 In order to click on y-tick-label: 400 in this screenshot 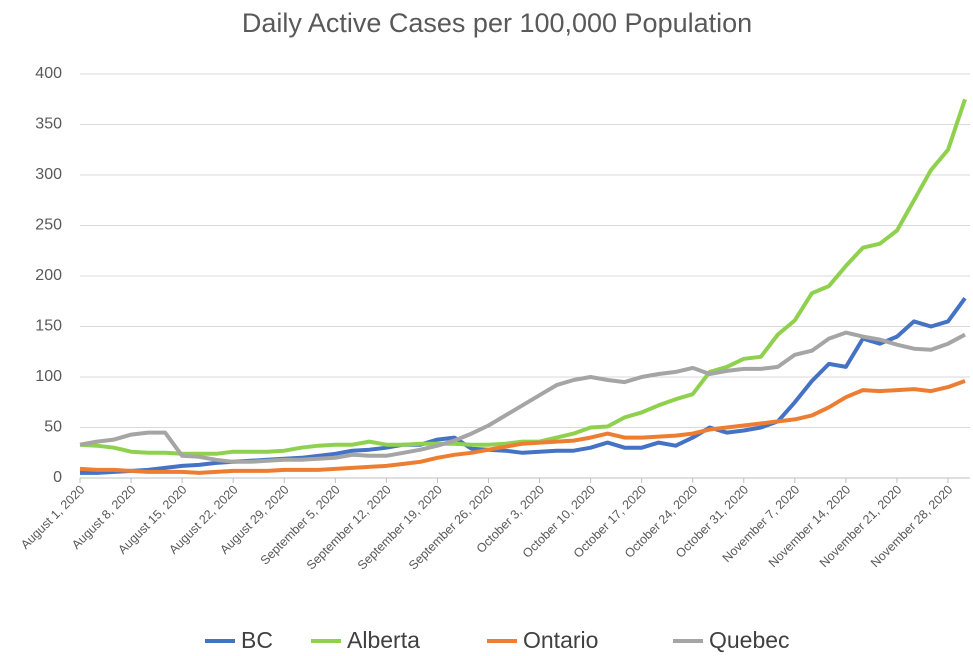, I will do `click(48, 73)`.